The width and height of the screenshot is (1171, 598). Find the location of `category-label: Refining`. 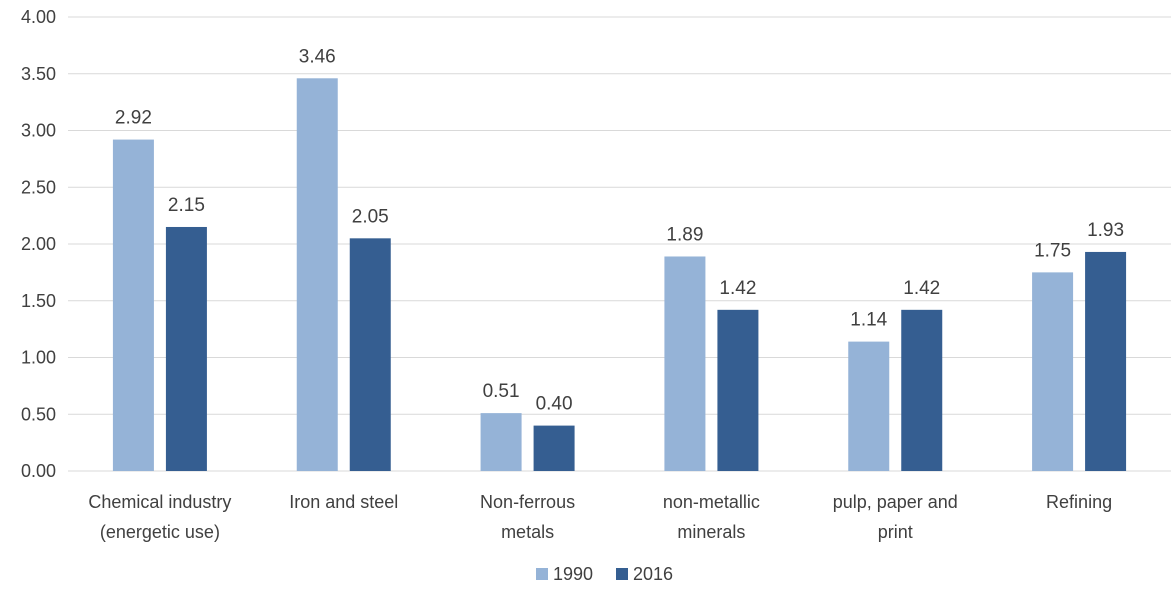

category-label: Refining is located at coordinates (1079, 502).